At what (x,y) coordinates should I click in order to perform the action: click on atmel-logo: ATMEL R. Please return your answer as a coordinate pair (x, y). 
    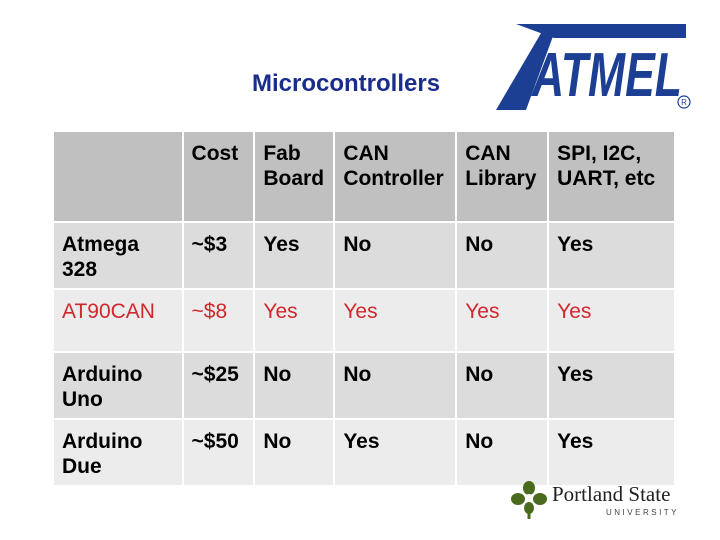
    Looking at the image, I should click on (593, 67).